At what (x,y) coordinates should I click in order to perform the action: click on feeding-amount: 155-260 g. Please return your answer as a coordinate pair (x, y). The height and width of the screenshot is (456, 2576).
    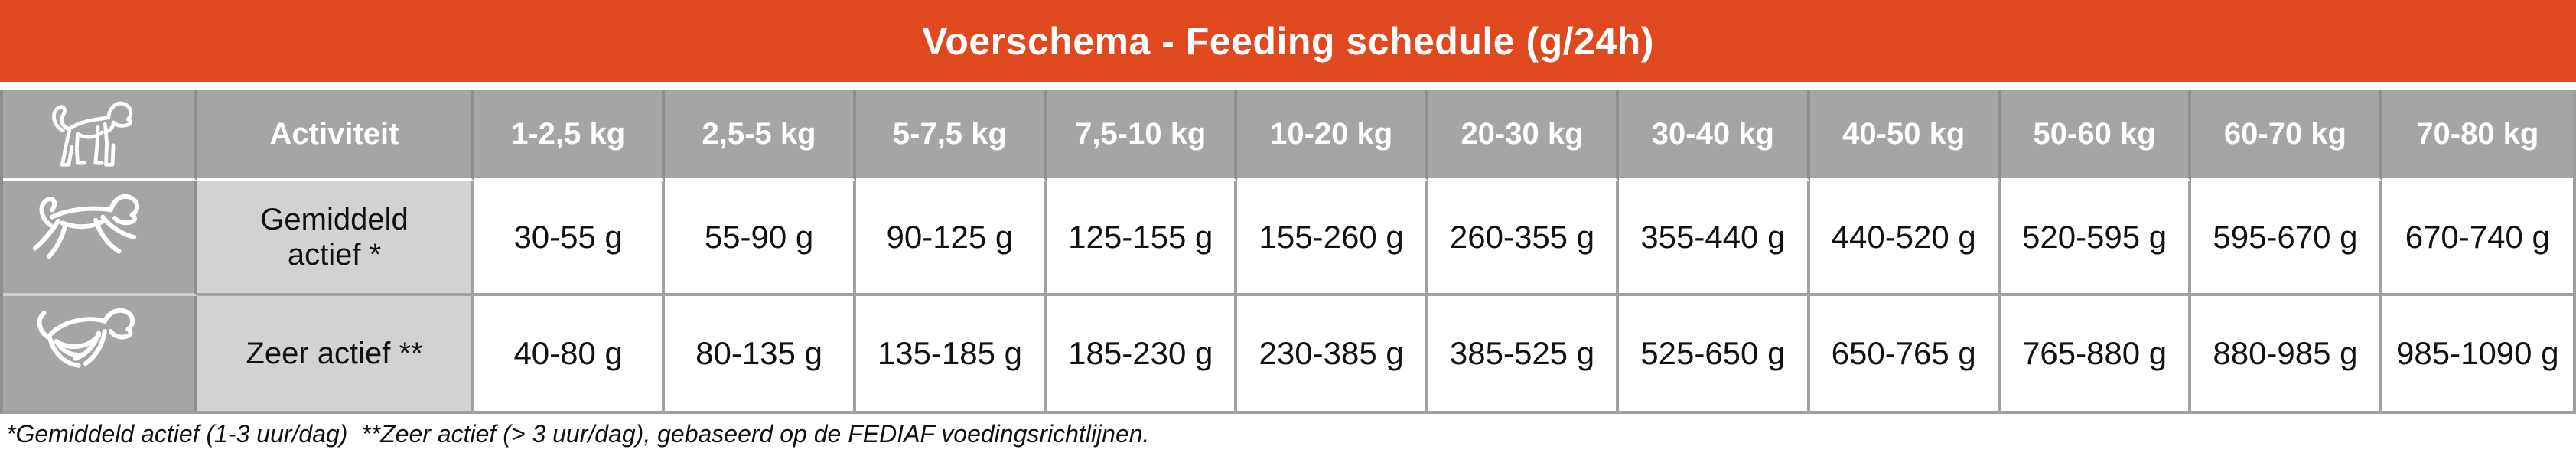
    Looking at the image, I should click on (1333, 239).